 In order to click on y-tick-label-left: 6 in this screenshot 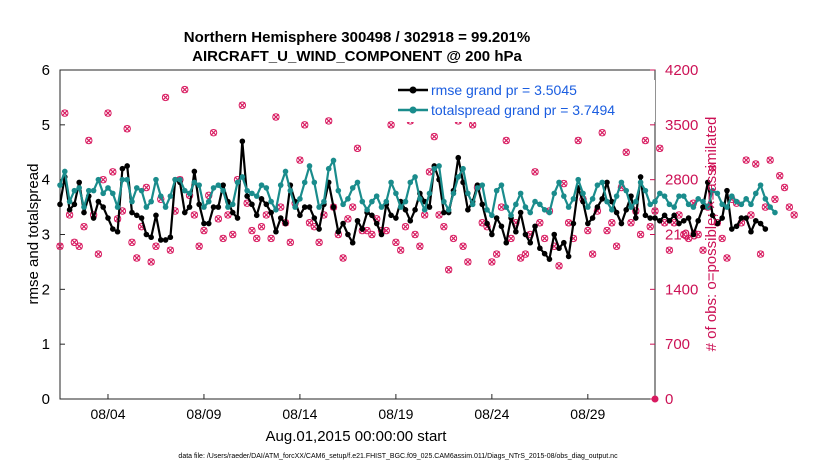, I will do `click(46, 70)`.